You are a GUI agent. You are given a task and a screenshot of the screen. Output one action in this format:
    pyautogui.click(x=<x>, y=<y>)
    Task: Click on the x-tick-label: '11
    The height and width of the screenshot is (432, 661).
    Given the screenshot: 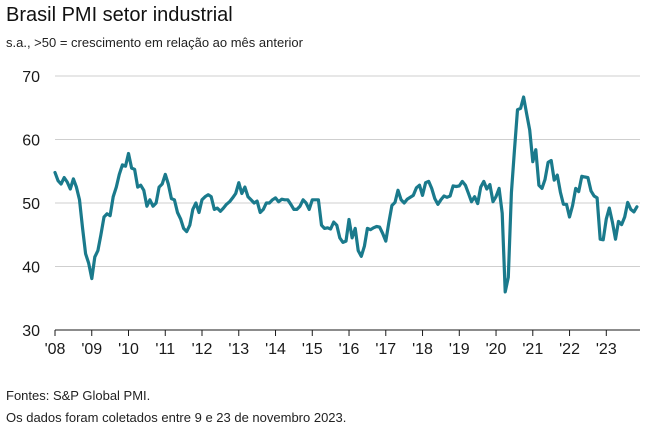 What is the action you would take?
    pyautogui.click(x=165, y=349)
    